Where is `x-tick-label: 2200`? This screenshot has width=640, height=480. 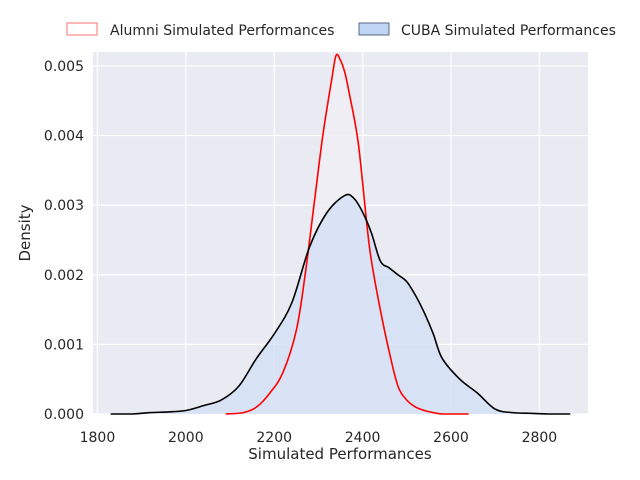
x-tick-label: 2200 is located at coordinates (274, 438).